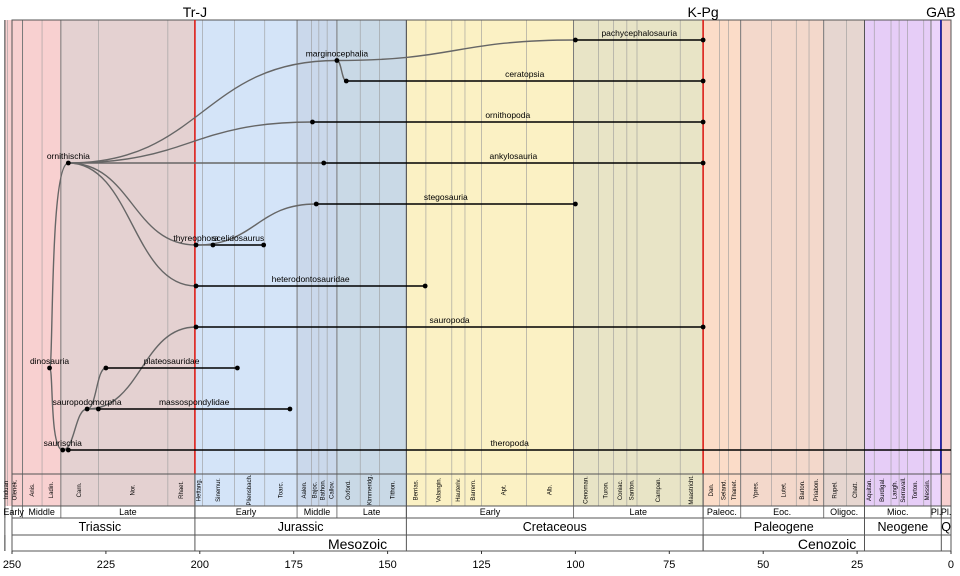 The width and height of the screenshot is (960, 576). What do you see at coordinates (586, 490) in the screenshot?
I see `stage-label: Cenoman.` at bounding box center [586, 490].